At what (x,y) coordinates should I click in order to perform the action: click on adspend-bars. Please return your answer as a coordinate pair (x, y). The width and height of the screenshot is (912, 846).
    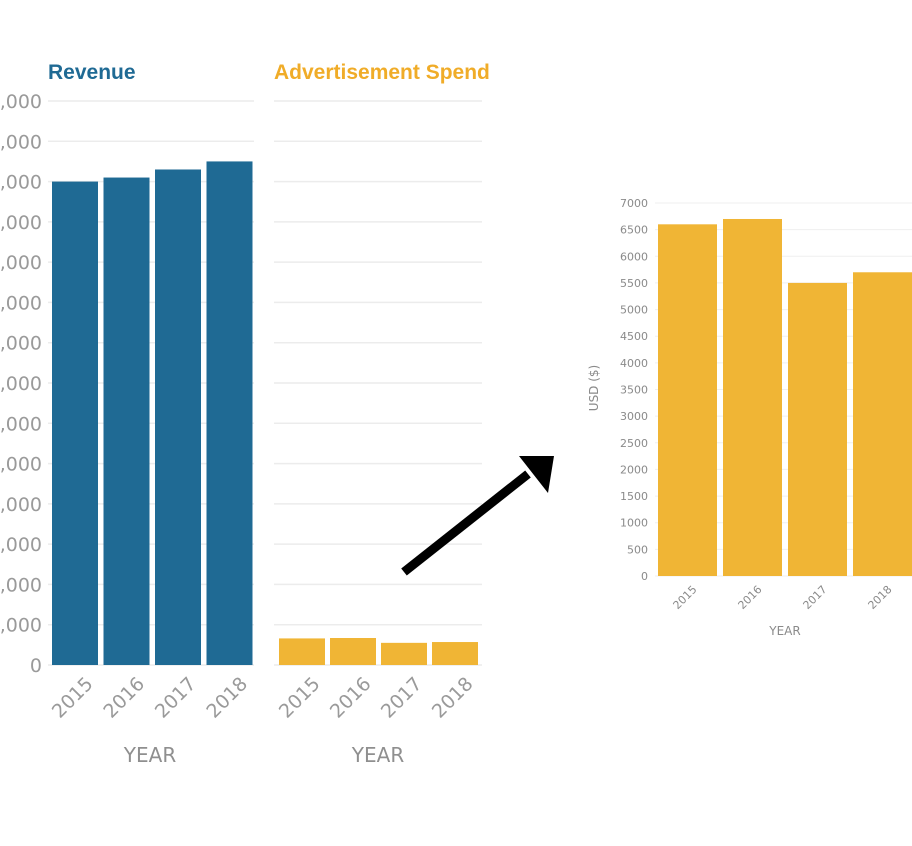
    Looking at the image, I should click on (378, 651).